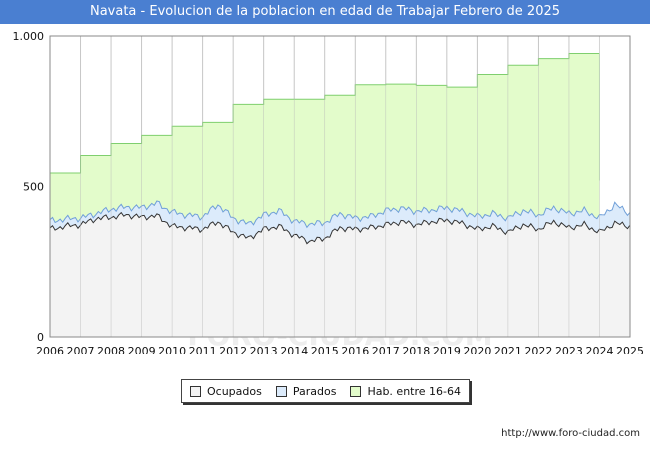 Image resolution: width=650 pixels, height=450 pixels. Describe the element at coordinates (264, 349) in the screenshot. I see `x-tick-label: 2013` at that location.